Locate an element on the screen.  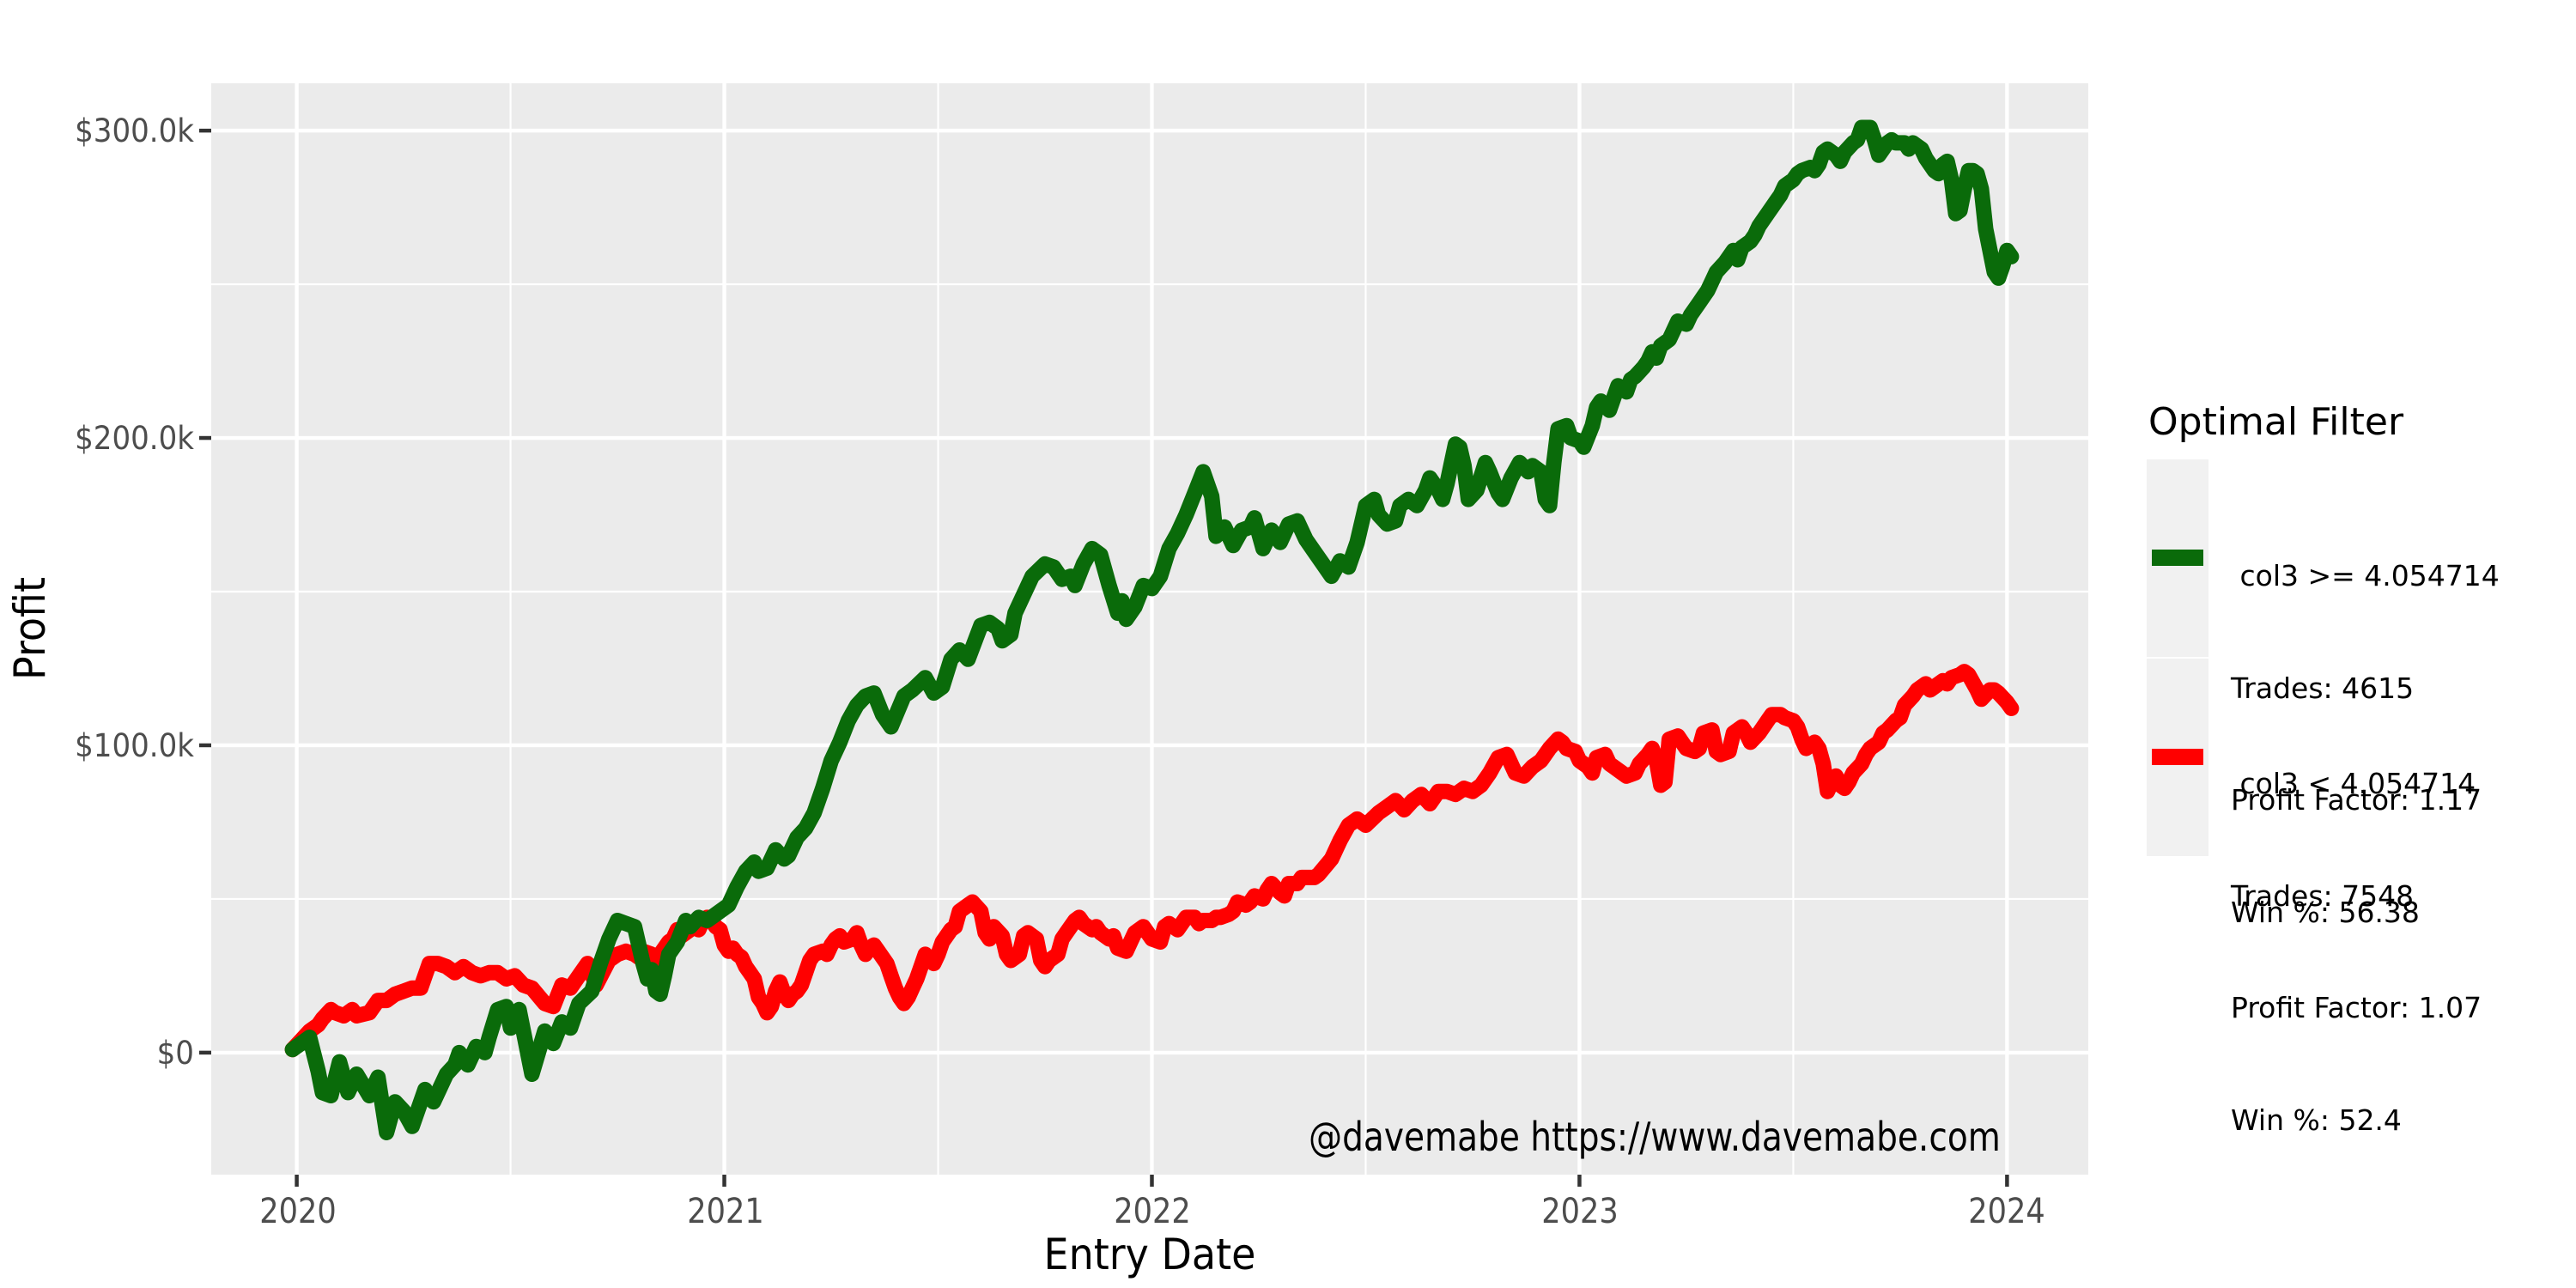
x-tick-2020: 2020 is located at coordinates (298, 1211).